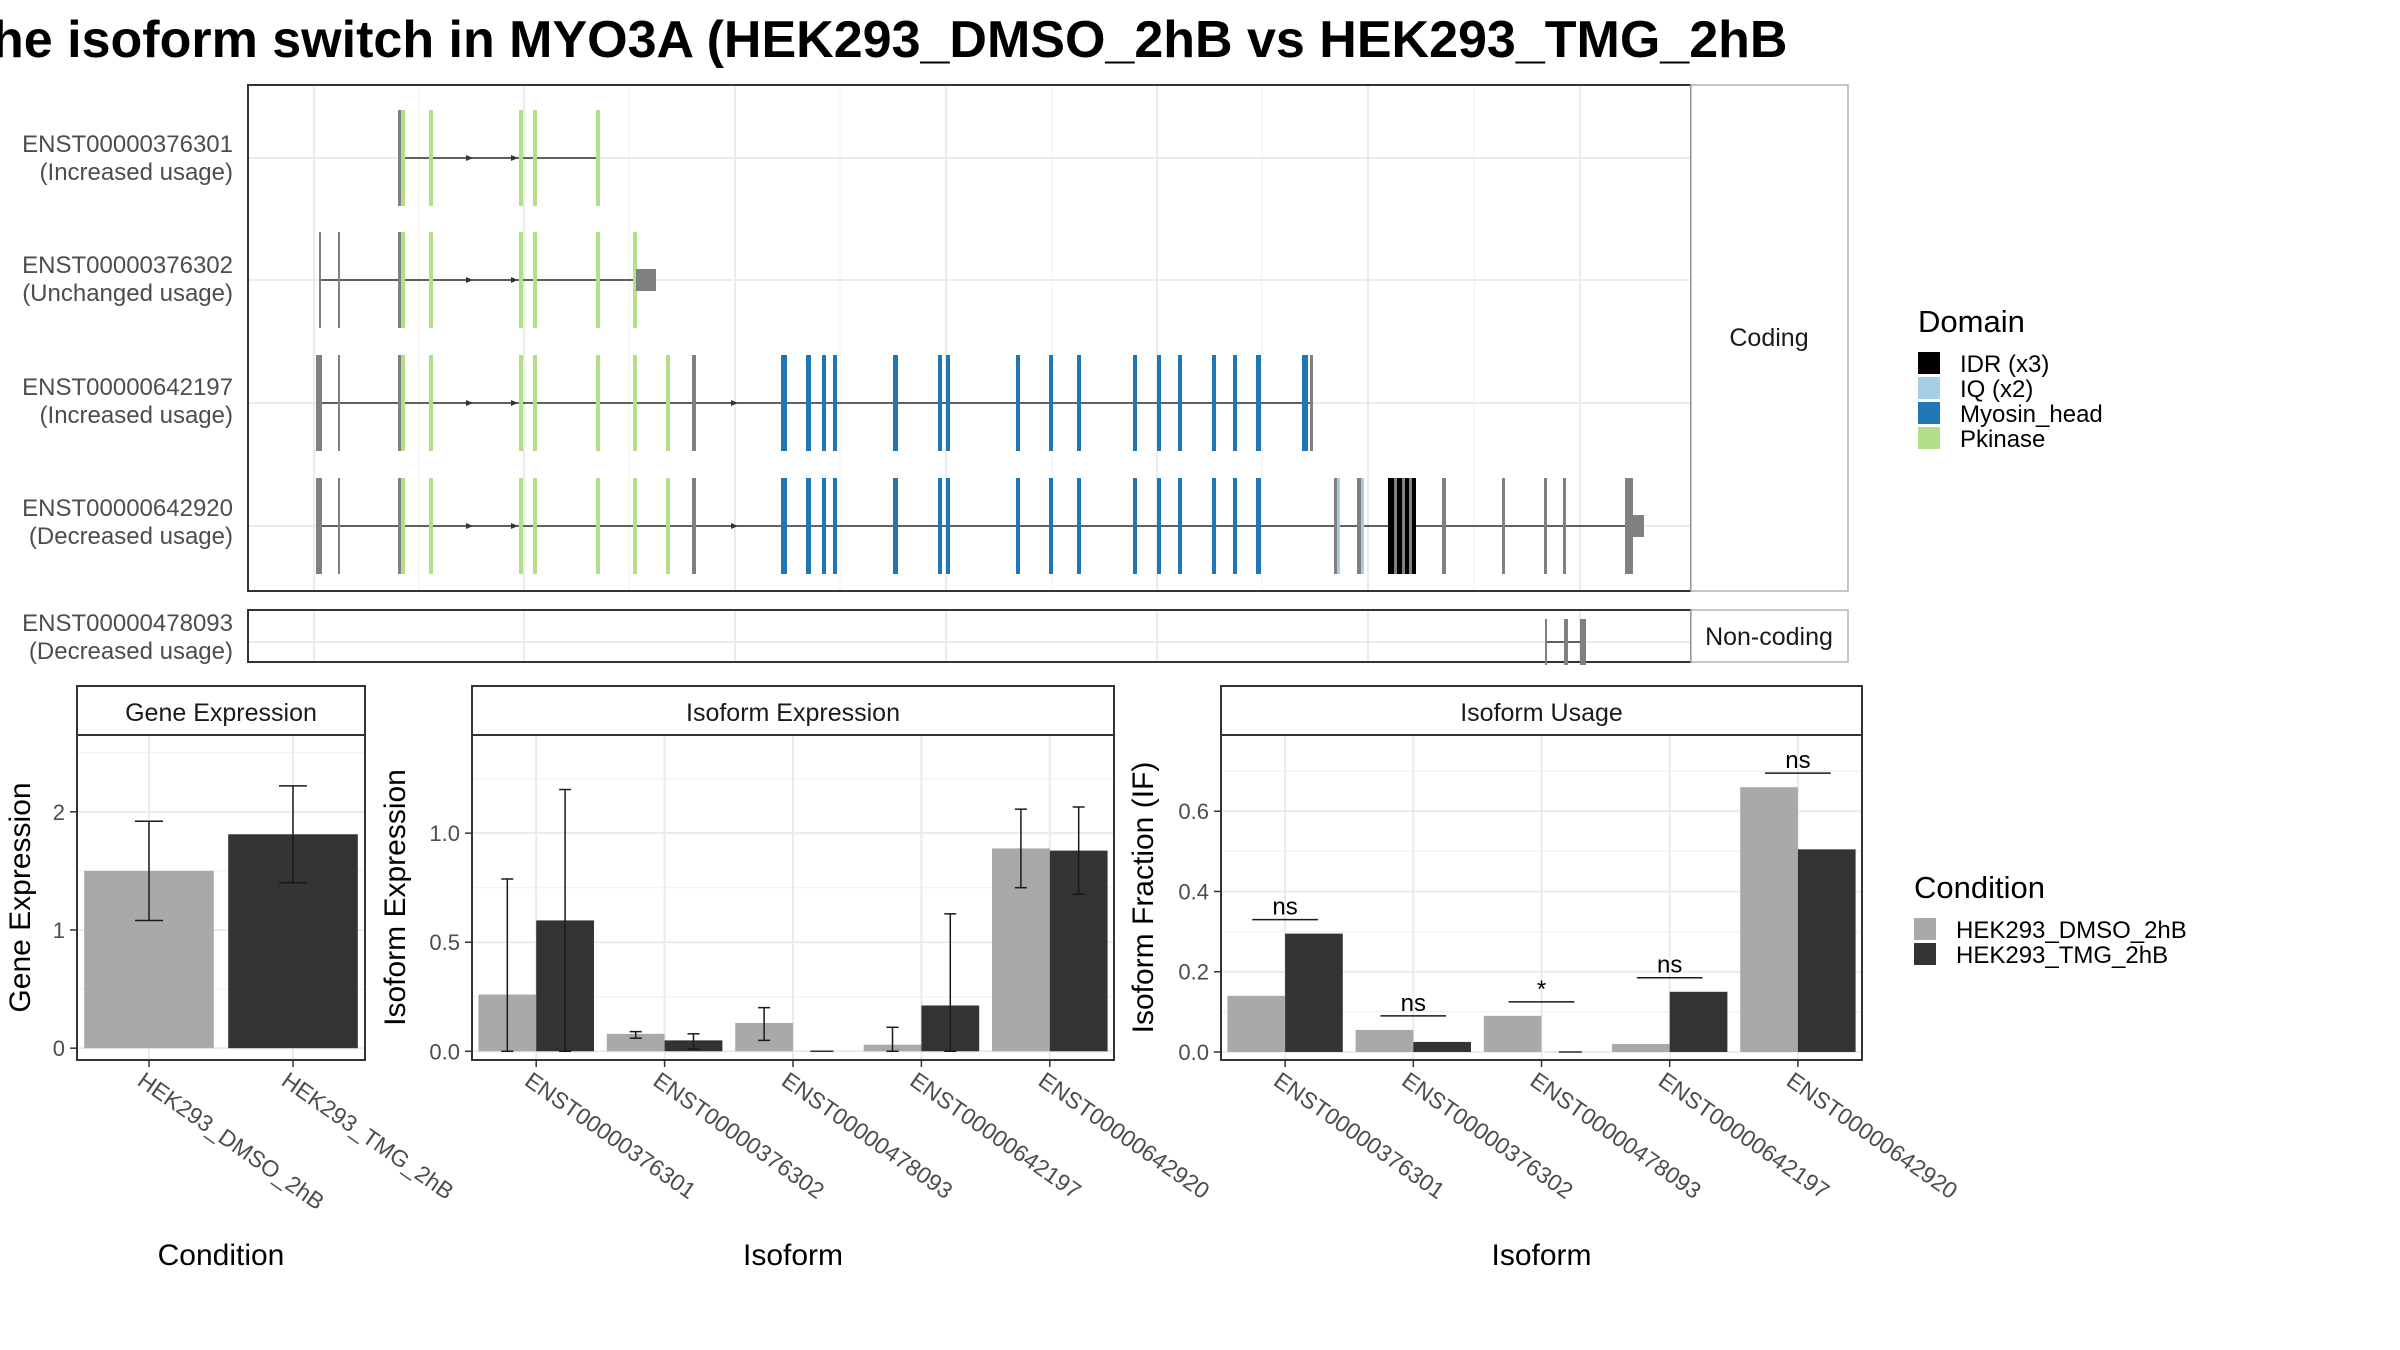 This screenshot has width=2400, height=1350. I want to click on legend-swatch-iq, so click(1929, 388).